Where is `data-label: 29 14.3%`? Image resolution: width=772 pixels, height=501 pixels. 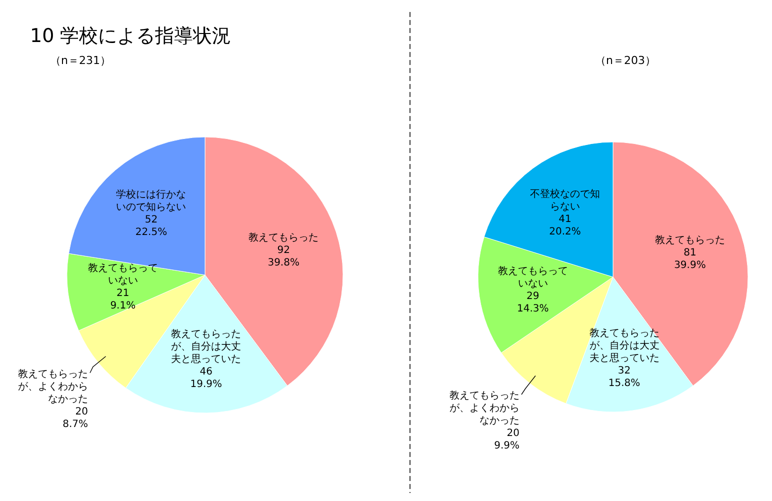
data-label: 29 14.3% is located at coordinates (532, 303).